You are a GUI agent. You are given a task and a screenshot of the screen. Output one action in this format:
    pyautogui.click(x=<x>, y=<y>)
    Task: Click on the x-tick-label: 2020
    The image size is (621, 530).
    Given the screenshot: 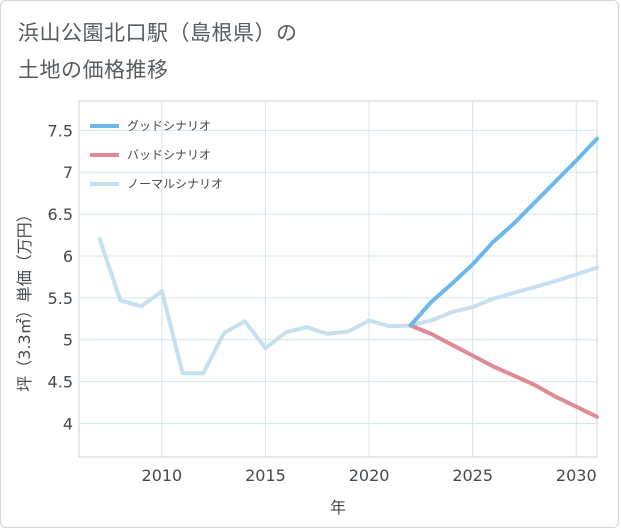 What is the action you would take?
    pyautogui.click(x=369, y=475)
    